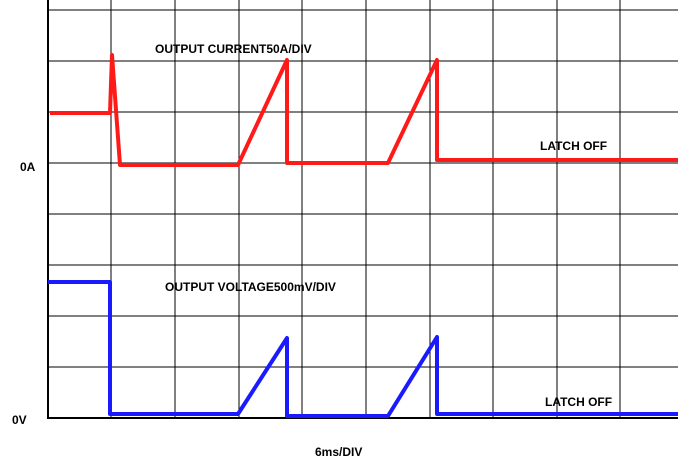  What do you see at coordinates (578, 402) in the screenshot?
I see `voltage-latch: LATCH OFF` at bounding box center [578, 402].